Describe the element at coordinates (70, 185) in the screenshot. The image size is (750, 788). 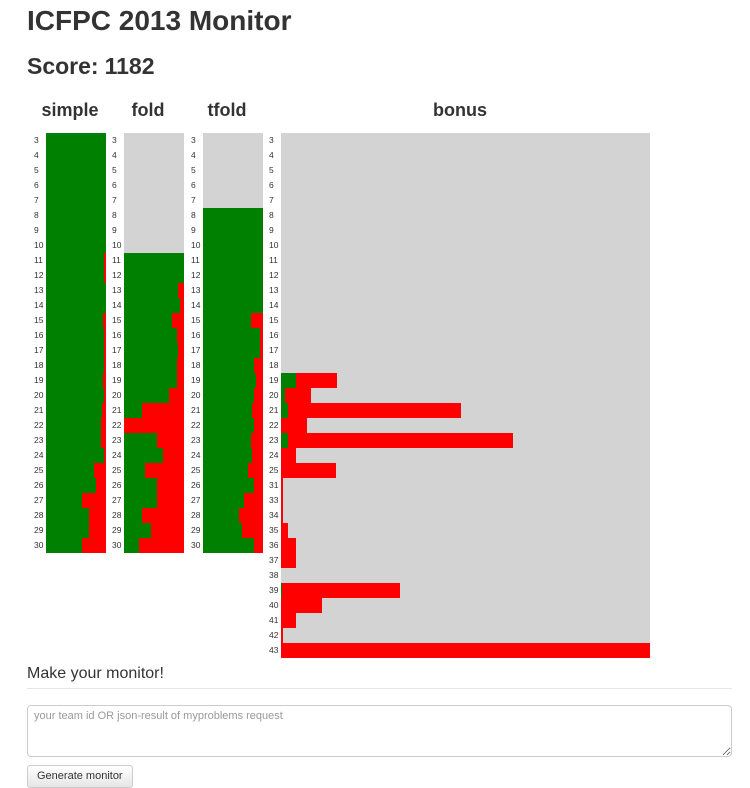
I see `chart-row: 6` at that location.